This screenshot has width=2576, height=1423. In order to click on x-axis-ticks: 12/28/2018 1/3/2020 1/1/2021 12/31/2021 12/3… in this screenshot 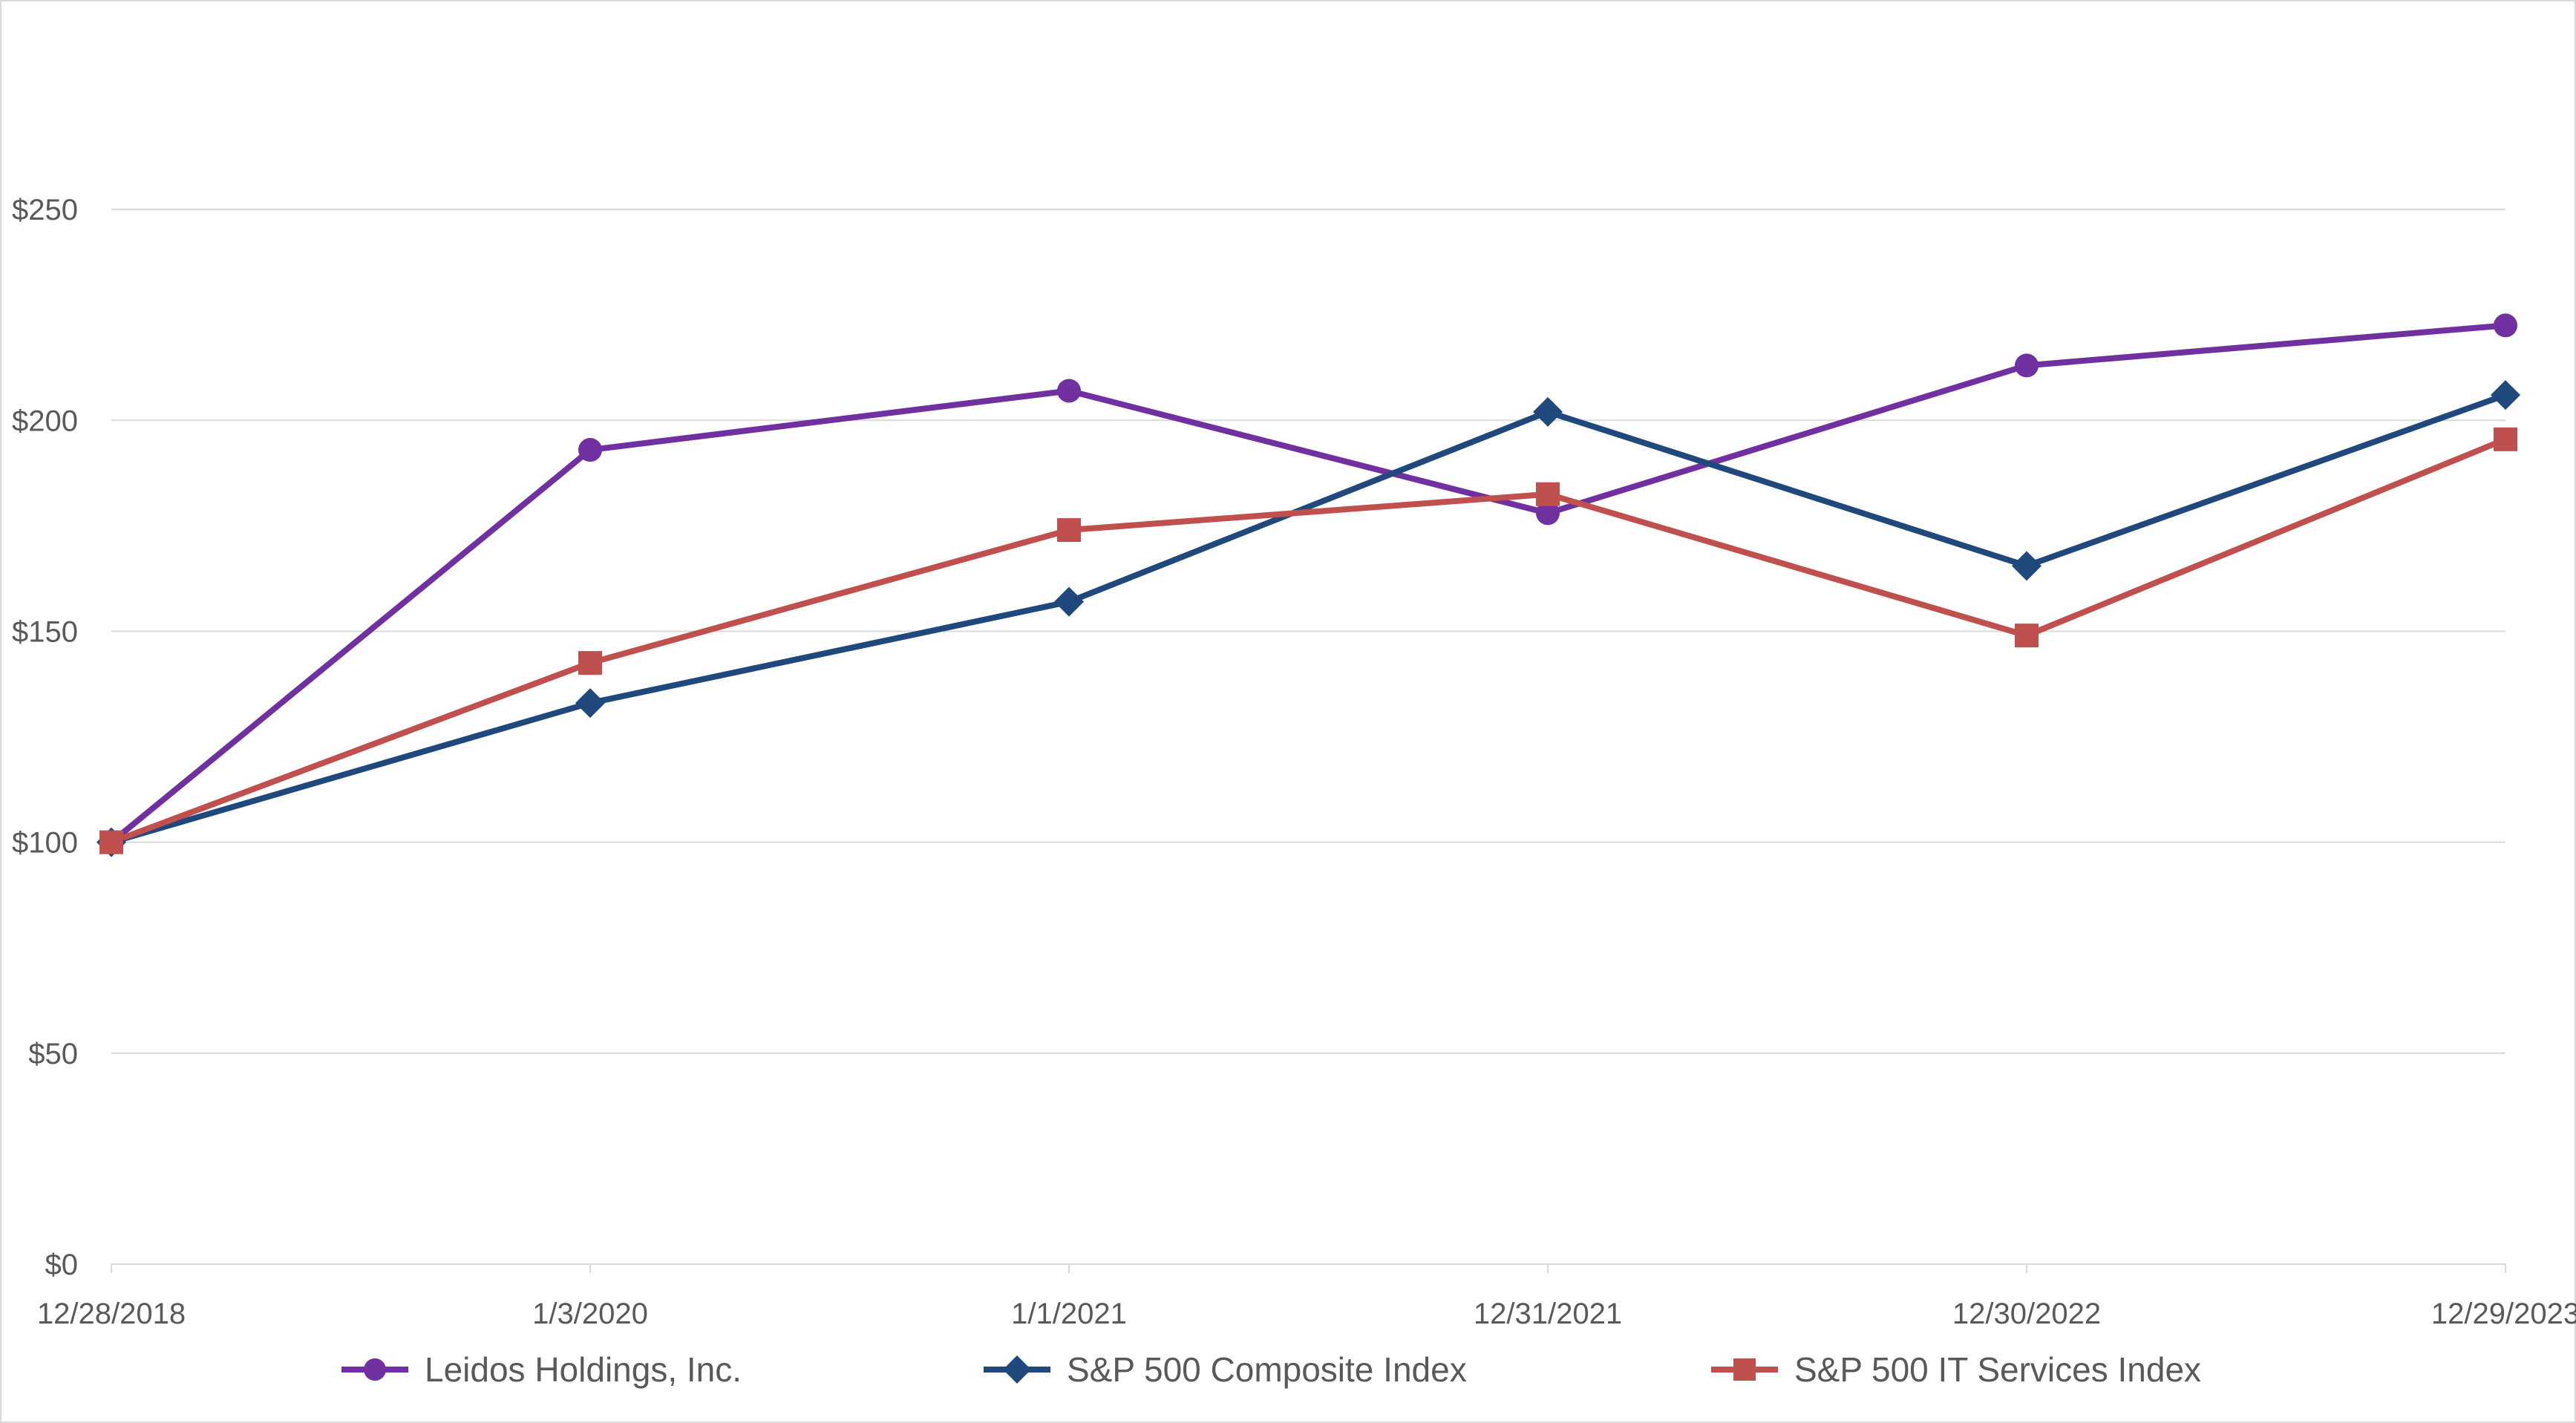, I will do `click(1306, 1314)`.